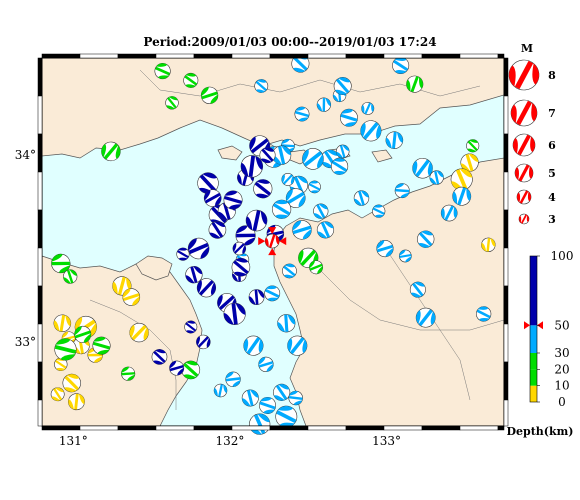 The height and width of the screenshot is (500, 580). Describe the element at coordinates (122, 341) in the screenshot. I see `kyushu-land` at that location.